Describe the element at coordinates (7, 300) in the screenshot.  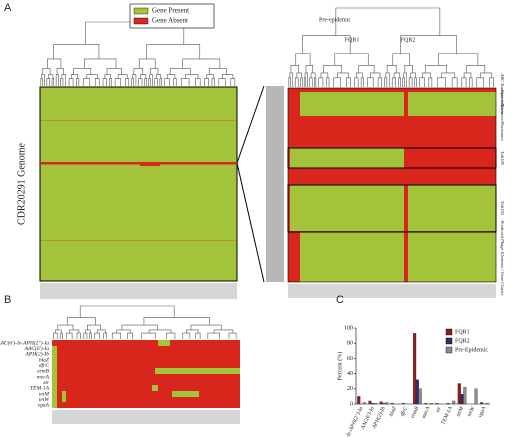
I see `panel-label: B` at that location.